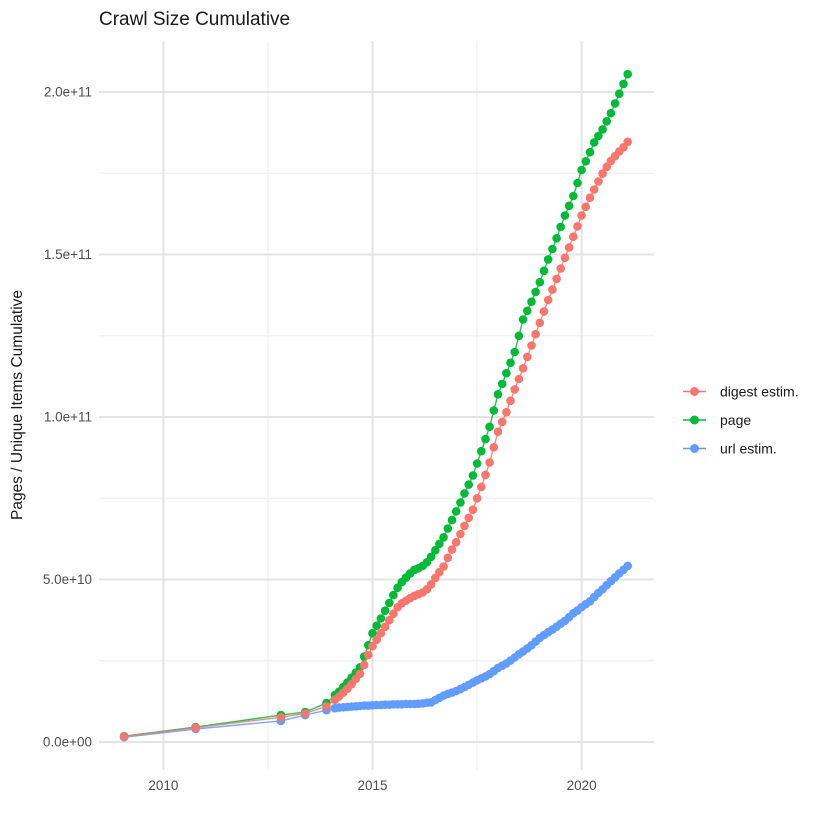 The height and width of the screenshot is (832, 826). I want to click on legend-item-digest-estim: digest estim., so click(741, 392).